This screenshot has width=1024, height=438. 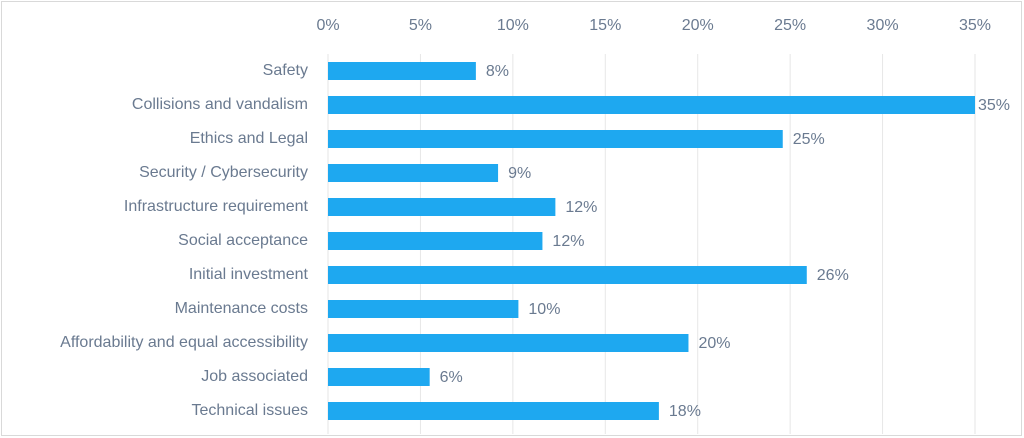 I want to click on y-tick-label: Initial investment, so click(x=249, y=274).